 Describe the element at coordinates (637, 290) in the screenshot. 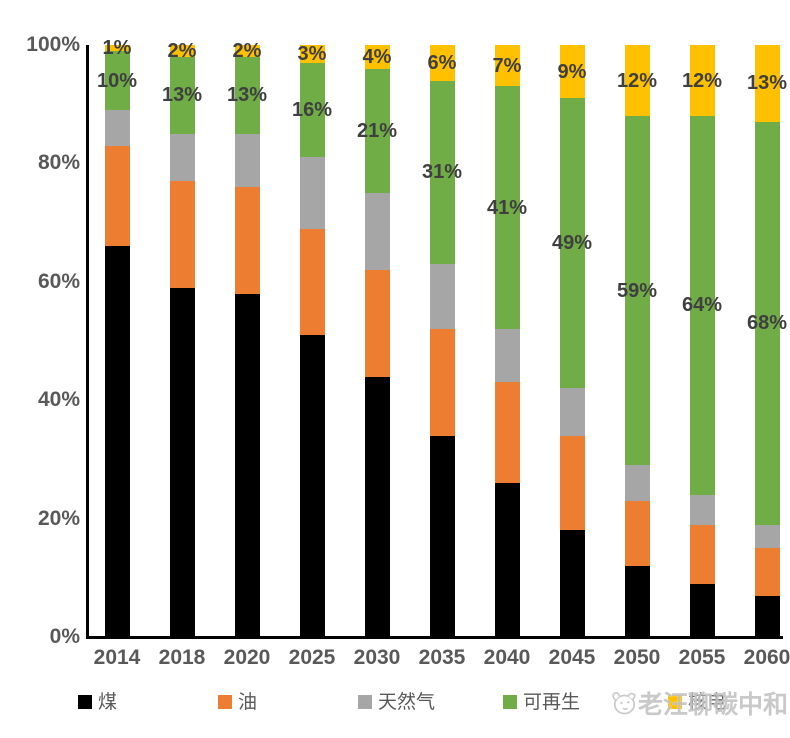

I see `data-label-renewable-2050: 59%` at that location.